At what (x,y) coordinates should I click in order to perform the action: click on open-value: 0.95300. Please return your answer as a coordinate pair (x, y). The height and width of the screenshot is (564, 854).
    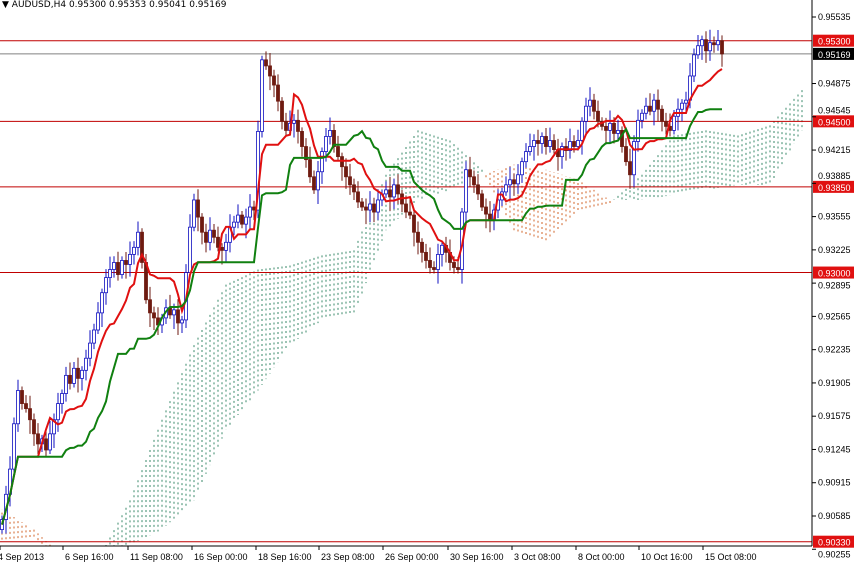
    Looking at the image, I should click on (87, 5).